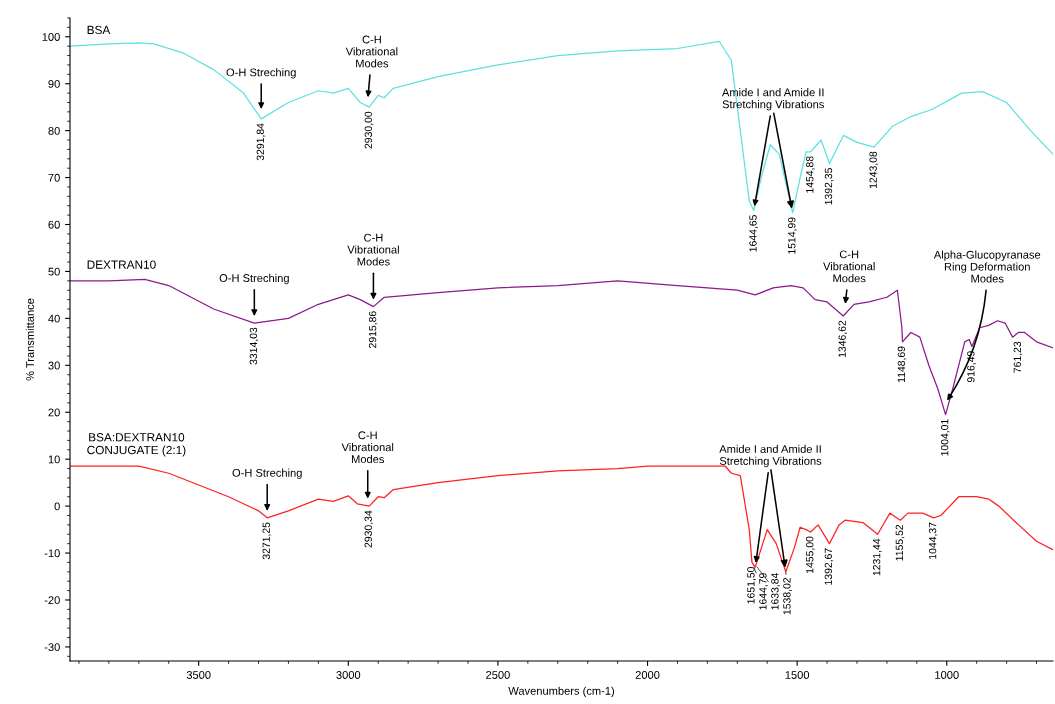 The height and width of the screenshot is (704, 1055). I want to click on annotation: 1044,37, so click(933, 540).